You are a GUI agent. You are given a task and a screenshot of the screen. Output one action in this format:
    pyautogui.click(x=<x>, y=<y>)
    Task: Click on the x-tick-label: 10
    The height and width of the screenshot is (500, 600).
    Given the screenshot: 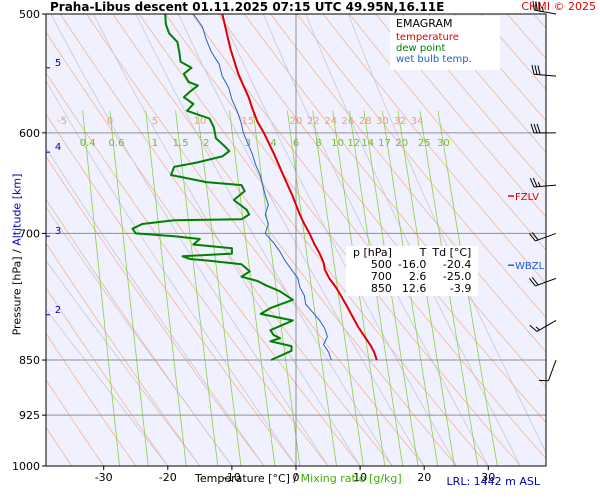 What is the action you would take?
    pyautogui.click(x=360, y=477)
    